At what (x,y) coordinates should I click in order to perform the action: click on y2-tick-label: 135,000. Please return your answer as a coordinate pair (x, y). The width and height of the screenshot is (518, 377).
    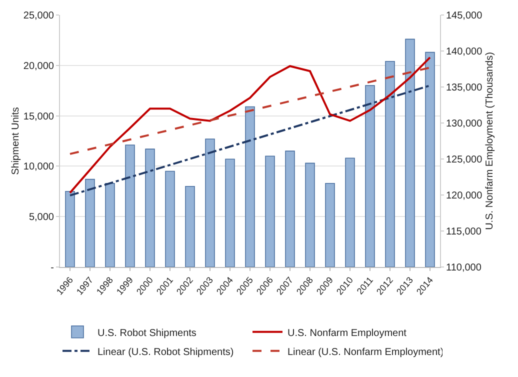
    Looking at the image, I should click on (464, 88).